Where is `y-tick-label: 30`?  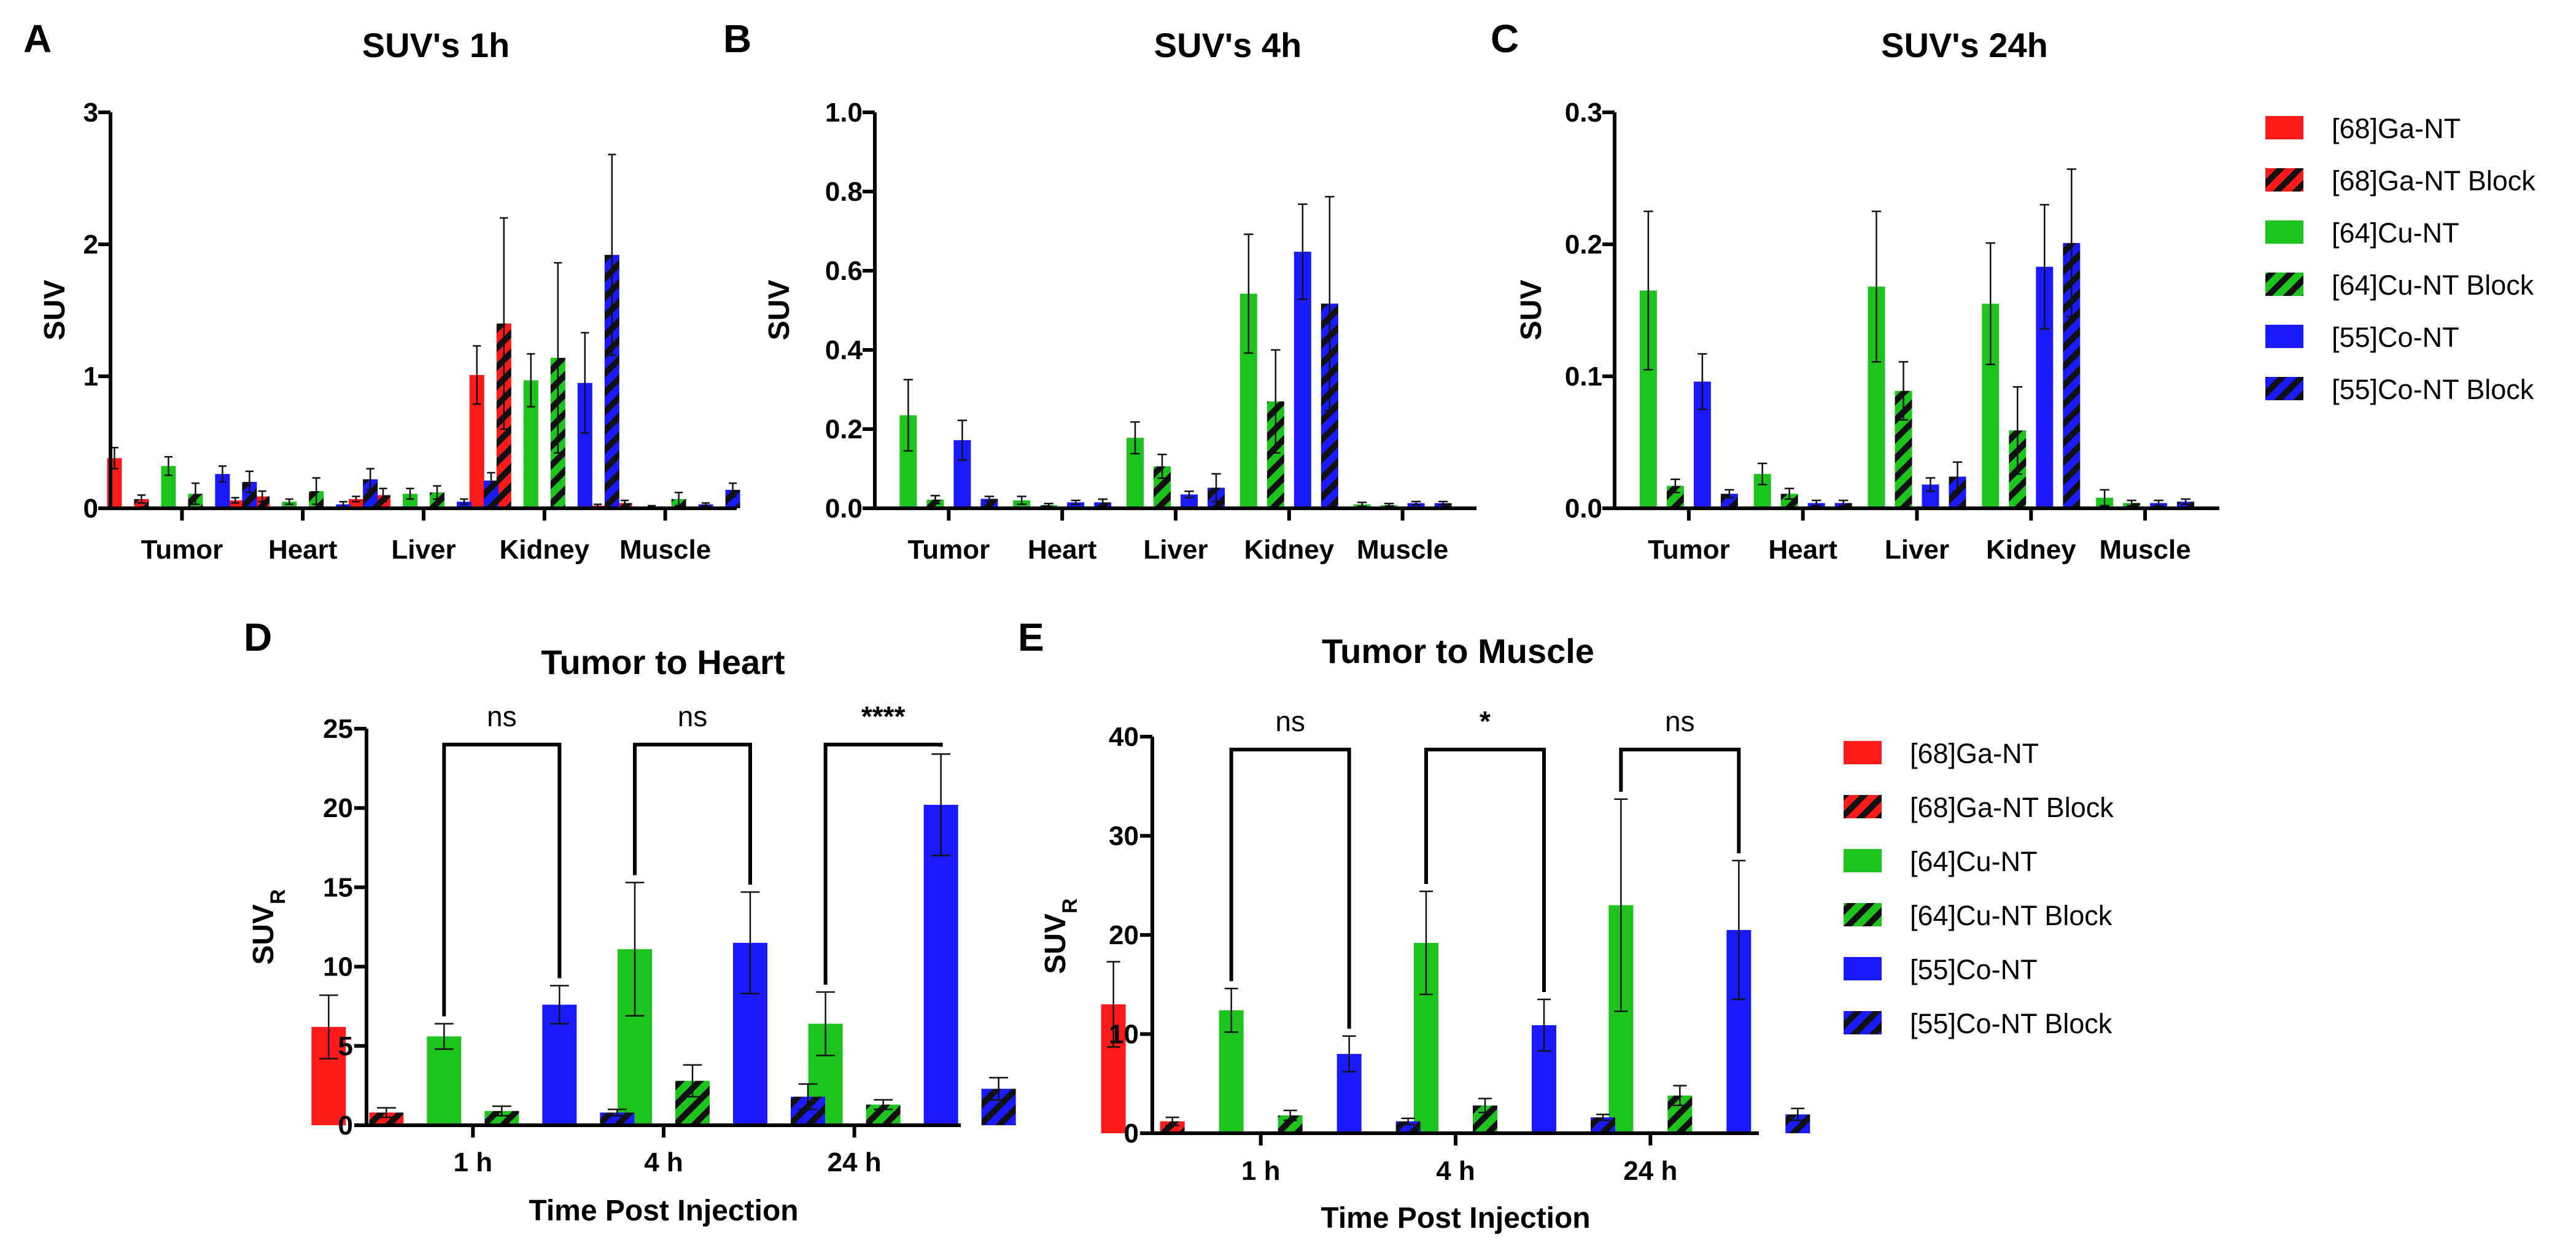 y-tick-label: 30 is located at coordinates (1124, 836).